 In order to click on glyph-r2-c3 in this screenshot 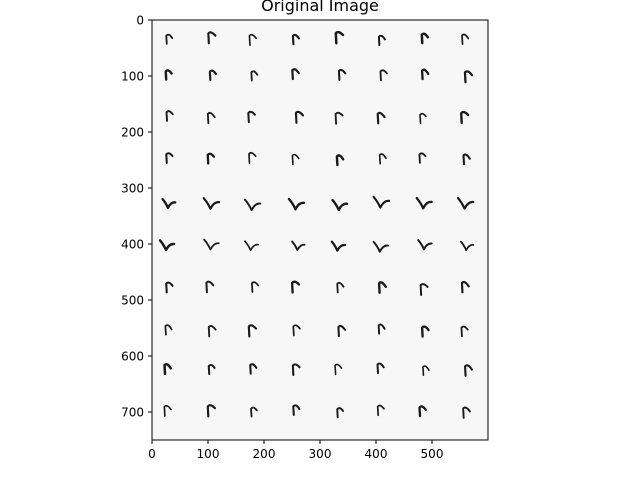, I will do `click(254, 76)`.